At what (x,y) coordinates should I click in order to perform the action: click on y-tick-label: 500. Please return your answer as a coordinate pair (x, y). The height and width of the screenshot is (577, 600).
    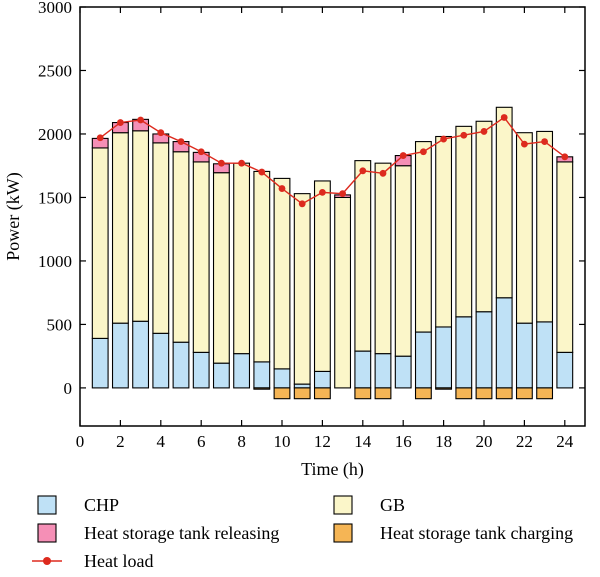
    Looking at the image, I should click on (60, 324).